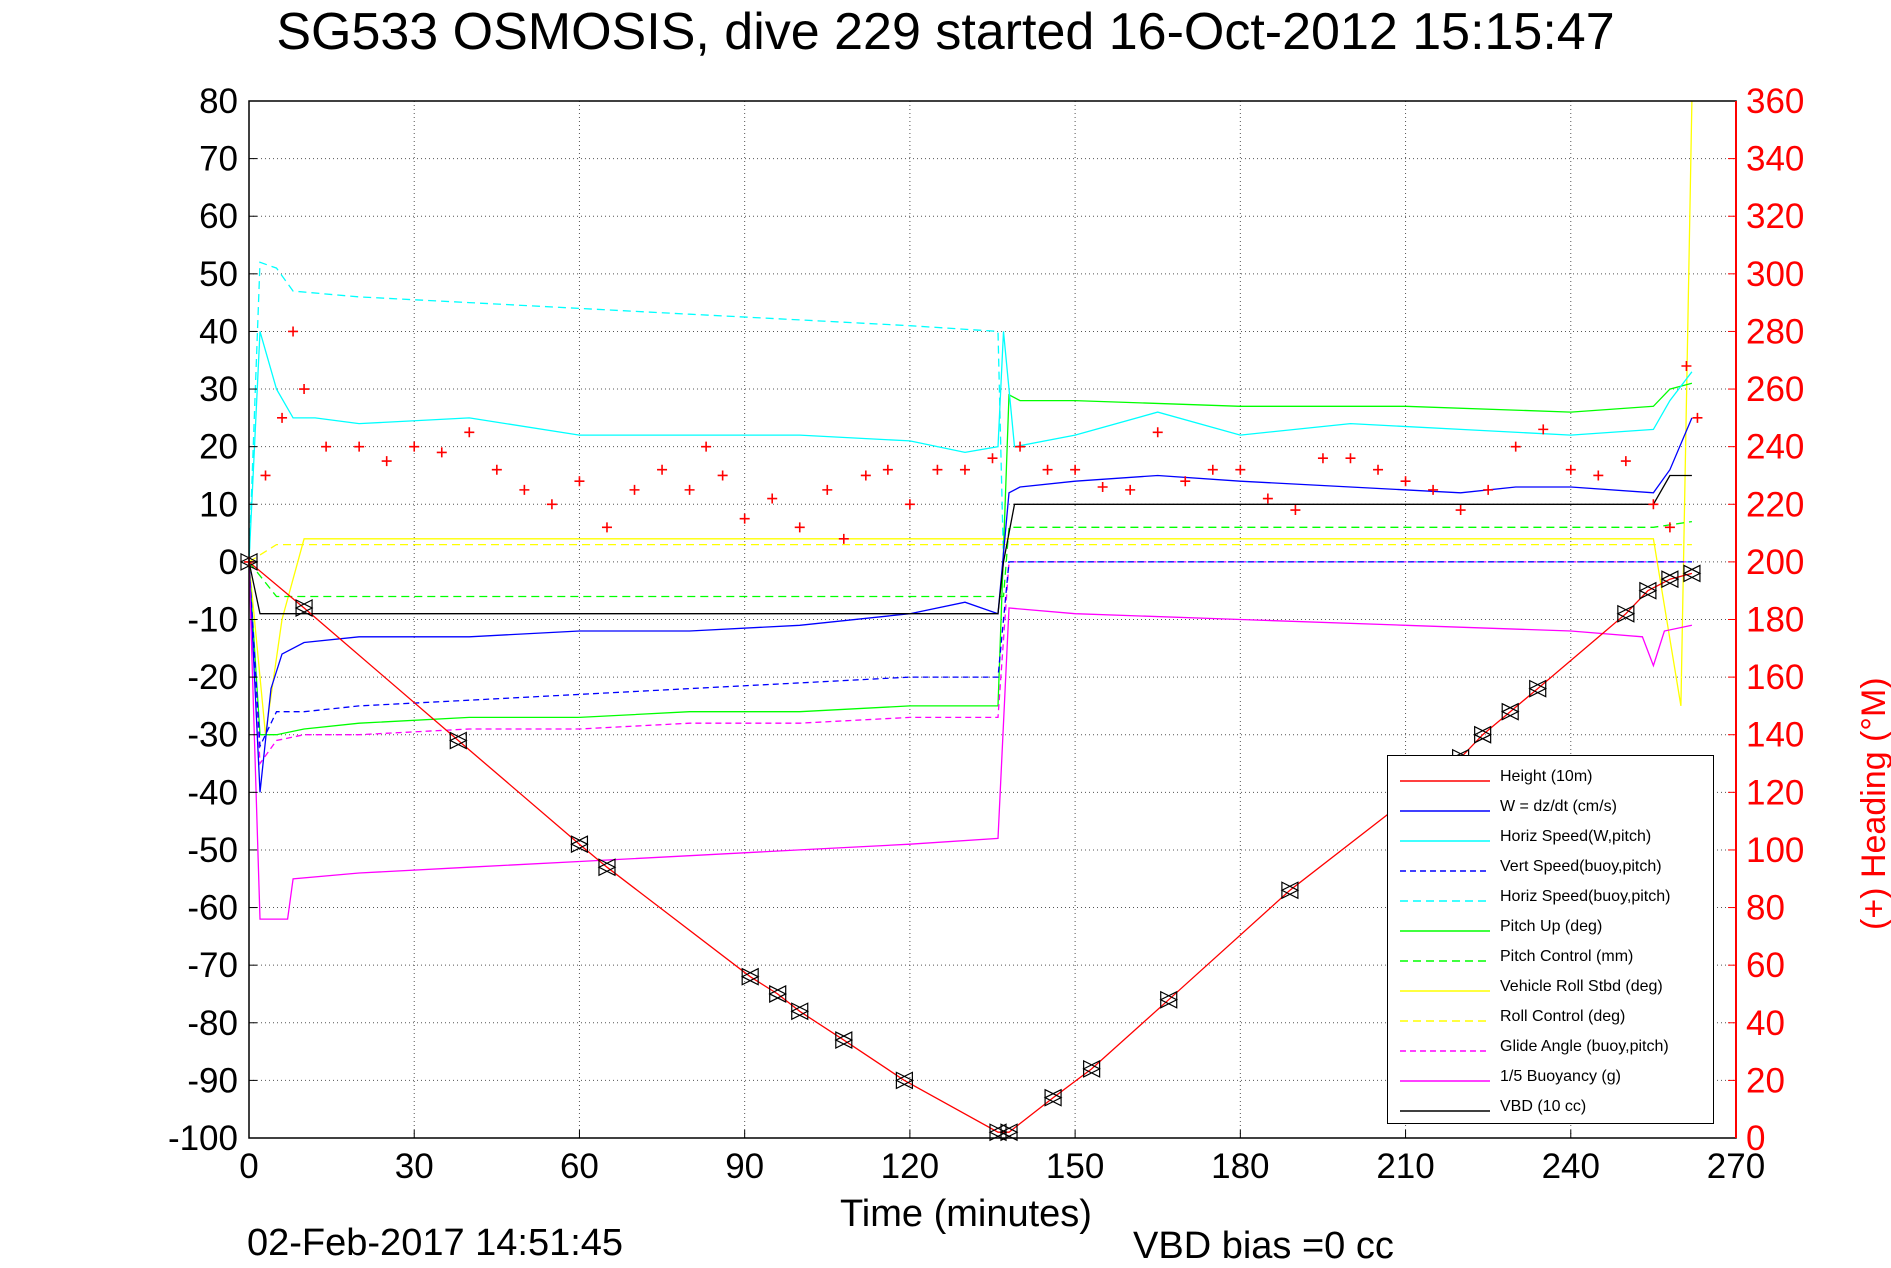 This screenshot has height=1268, width=1891. What do you see at coordinates (1775, 620) in the screenshot?
I see `y2-tick-label: 180` at bounding box center [1775, 620].